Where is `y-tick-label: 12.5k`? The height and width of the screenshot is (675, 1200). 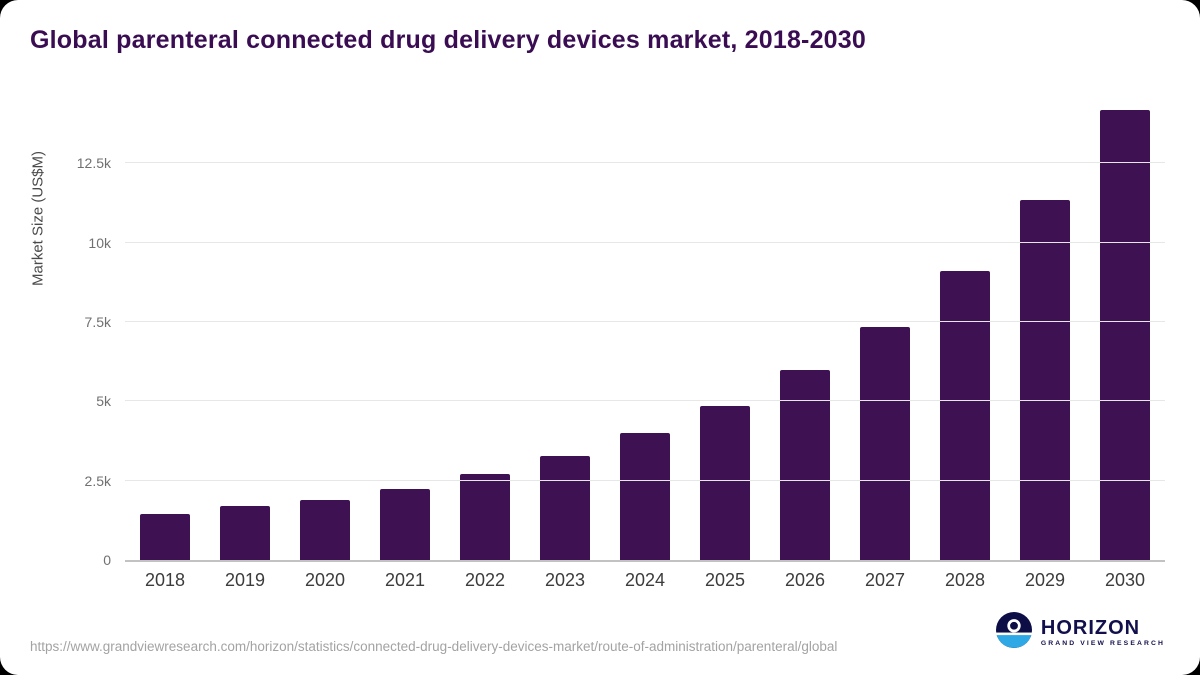
y-tick-label: 12.5k is located at coordinates (93, 163).